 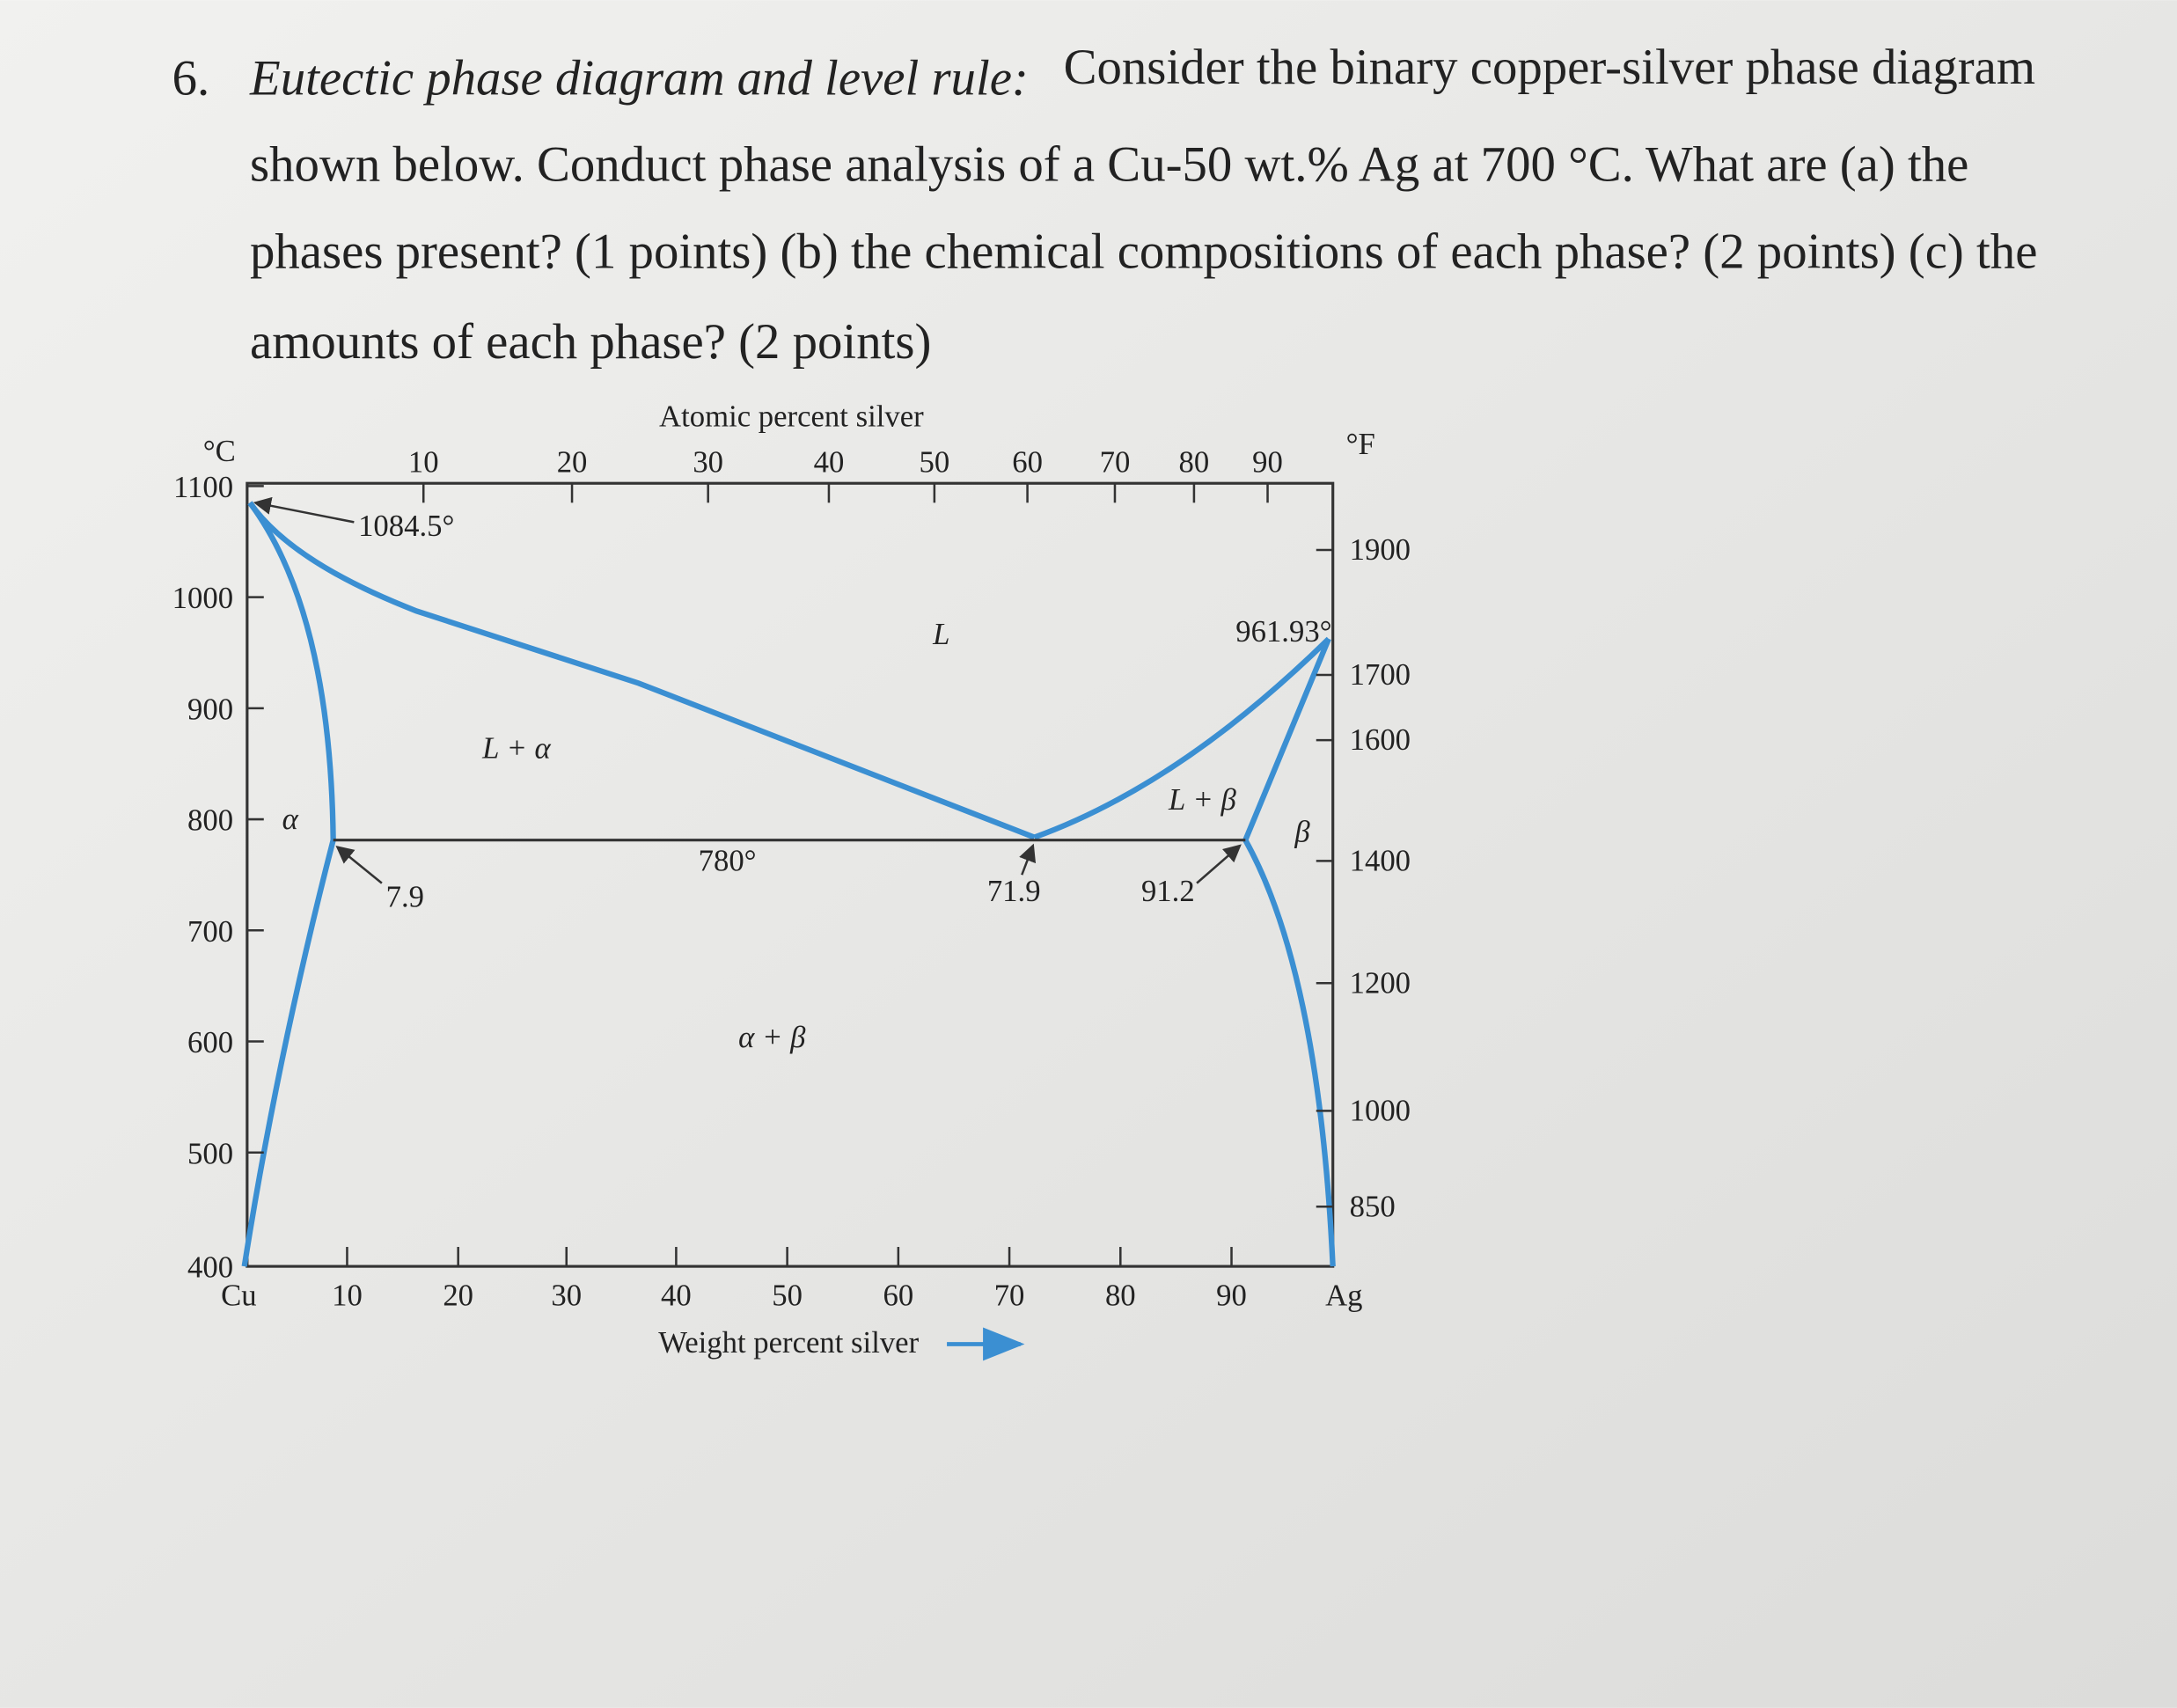 I want to click on top-tick-label: 60, so click(x=1027, y=462).